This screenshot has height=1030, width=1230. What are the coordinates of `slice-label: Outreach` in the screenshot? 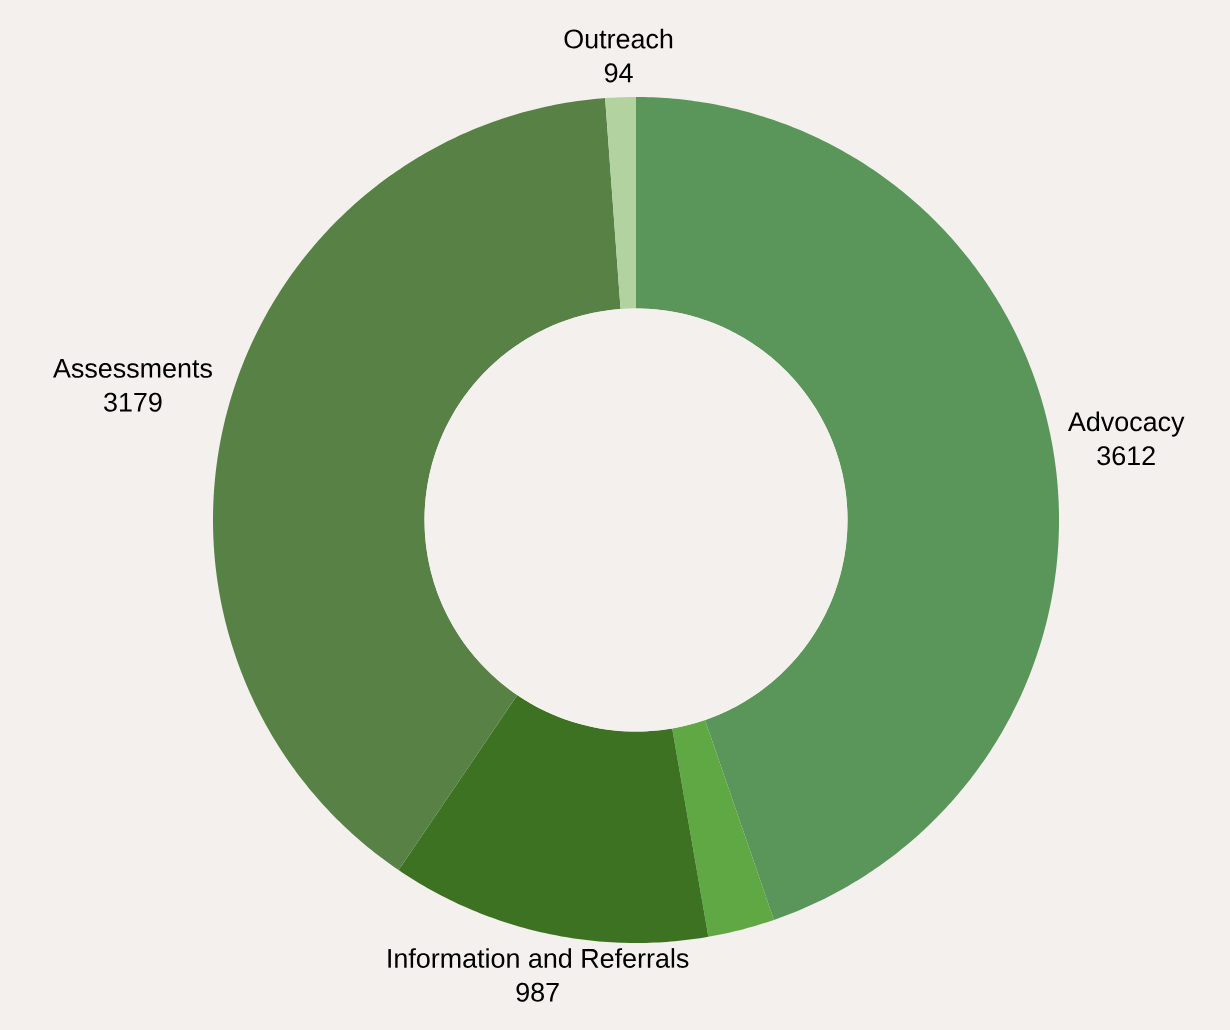 It's located at (618, 38).